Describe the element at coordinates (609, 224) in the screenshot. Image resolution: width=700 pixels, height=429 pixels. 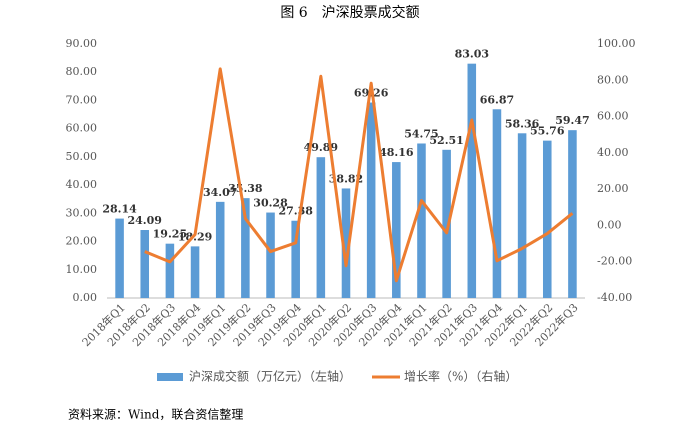
I see `y2-tick-label: 0.00` at that location.